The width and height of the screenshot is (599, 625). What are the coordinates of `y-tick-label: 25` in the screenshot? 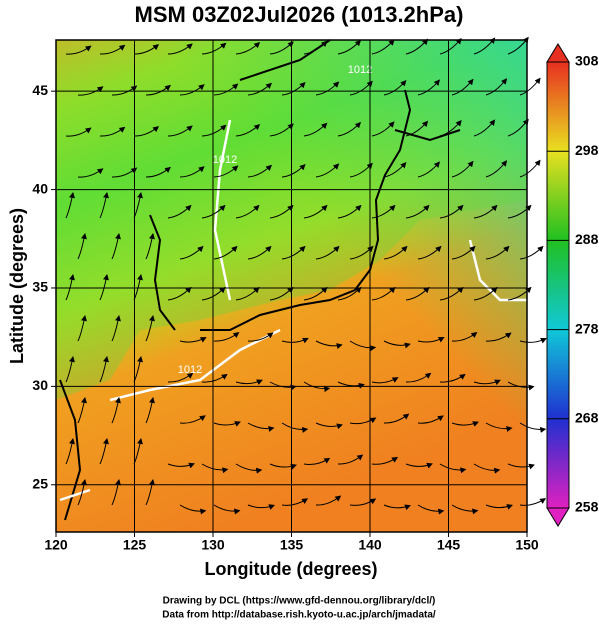 It's located at (40, 483).